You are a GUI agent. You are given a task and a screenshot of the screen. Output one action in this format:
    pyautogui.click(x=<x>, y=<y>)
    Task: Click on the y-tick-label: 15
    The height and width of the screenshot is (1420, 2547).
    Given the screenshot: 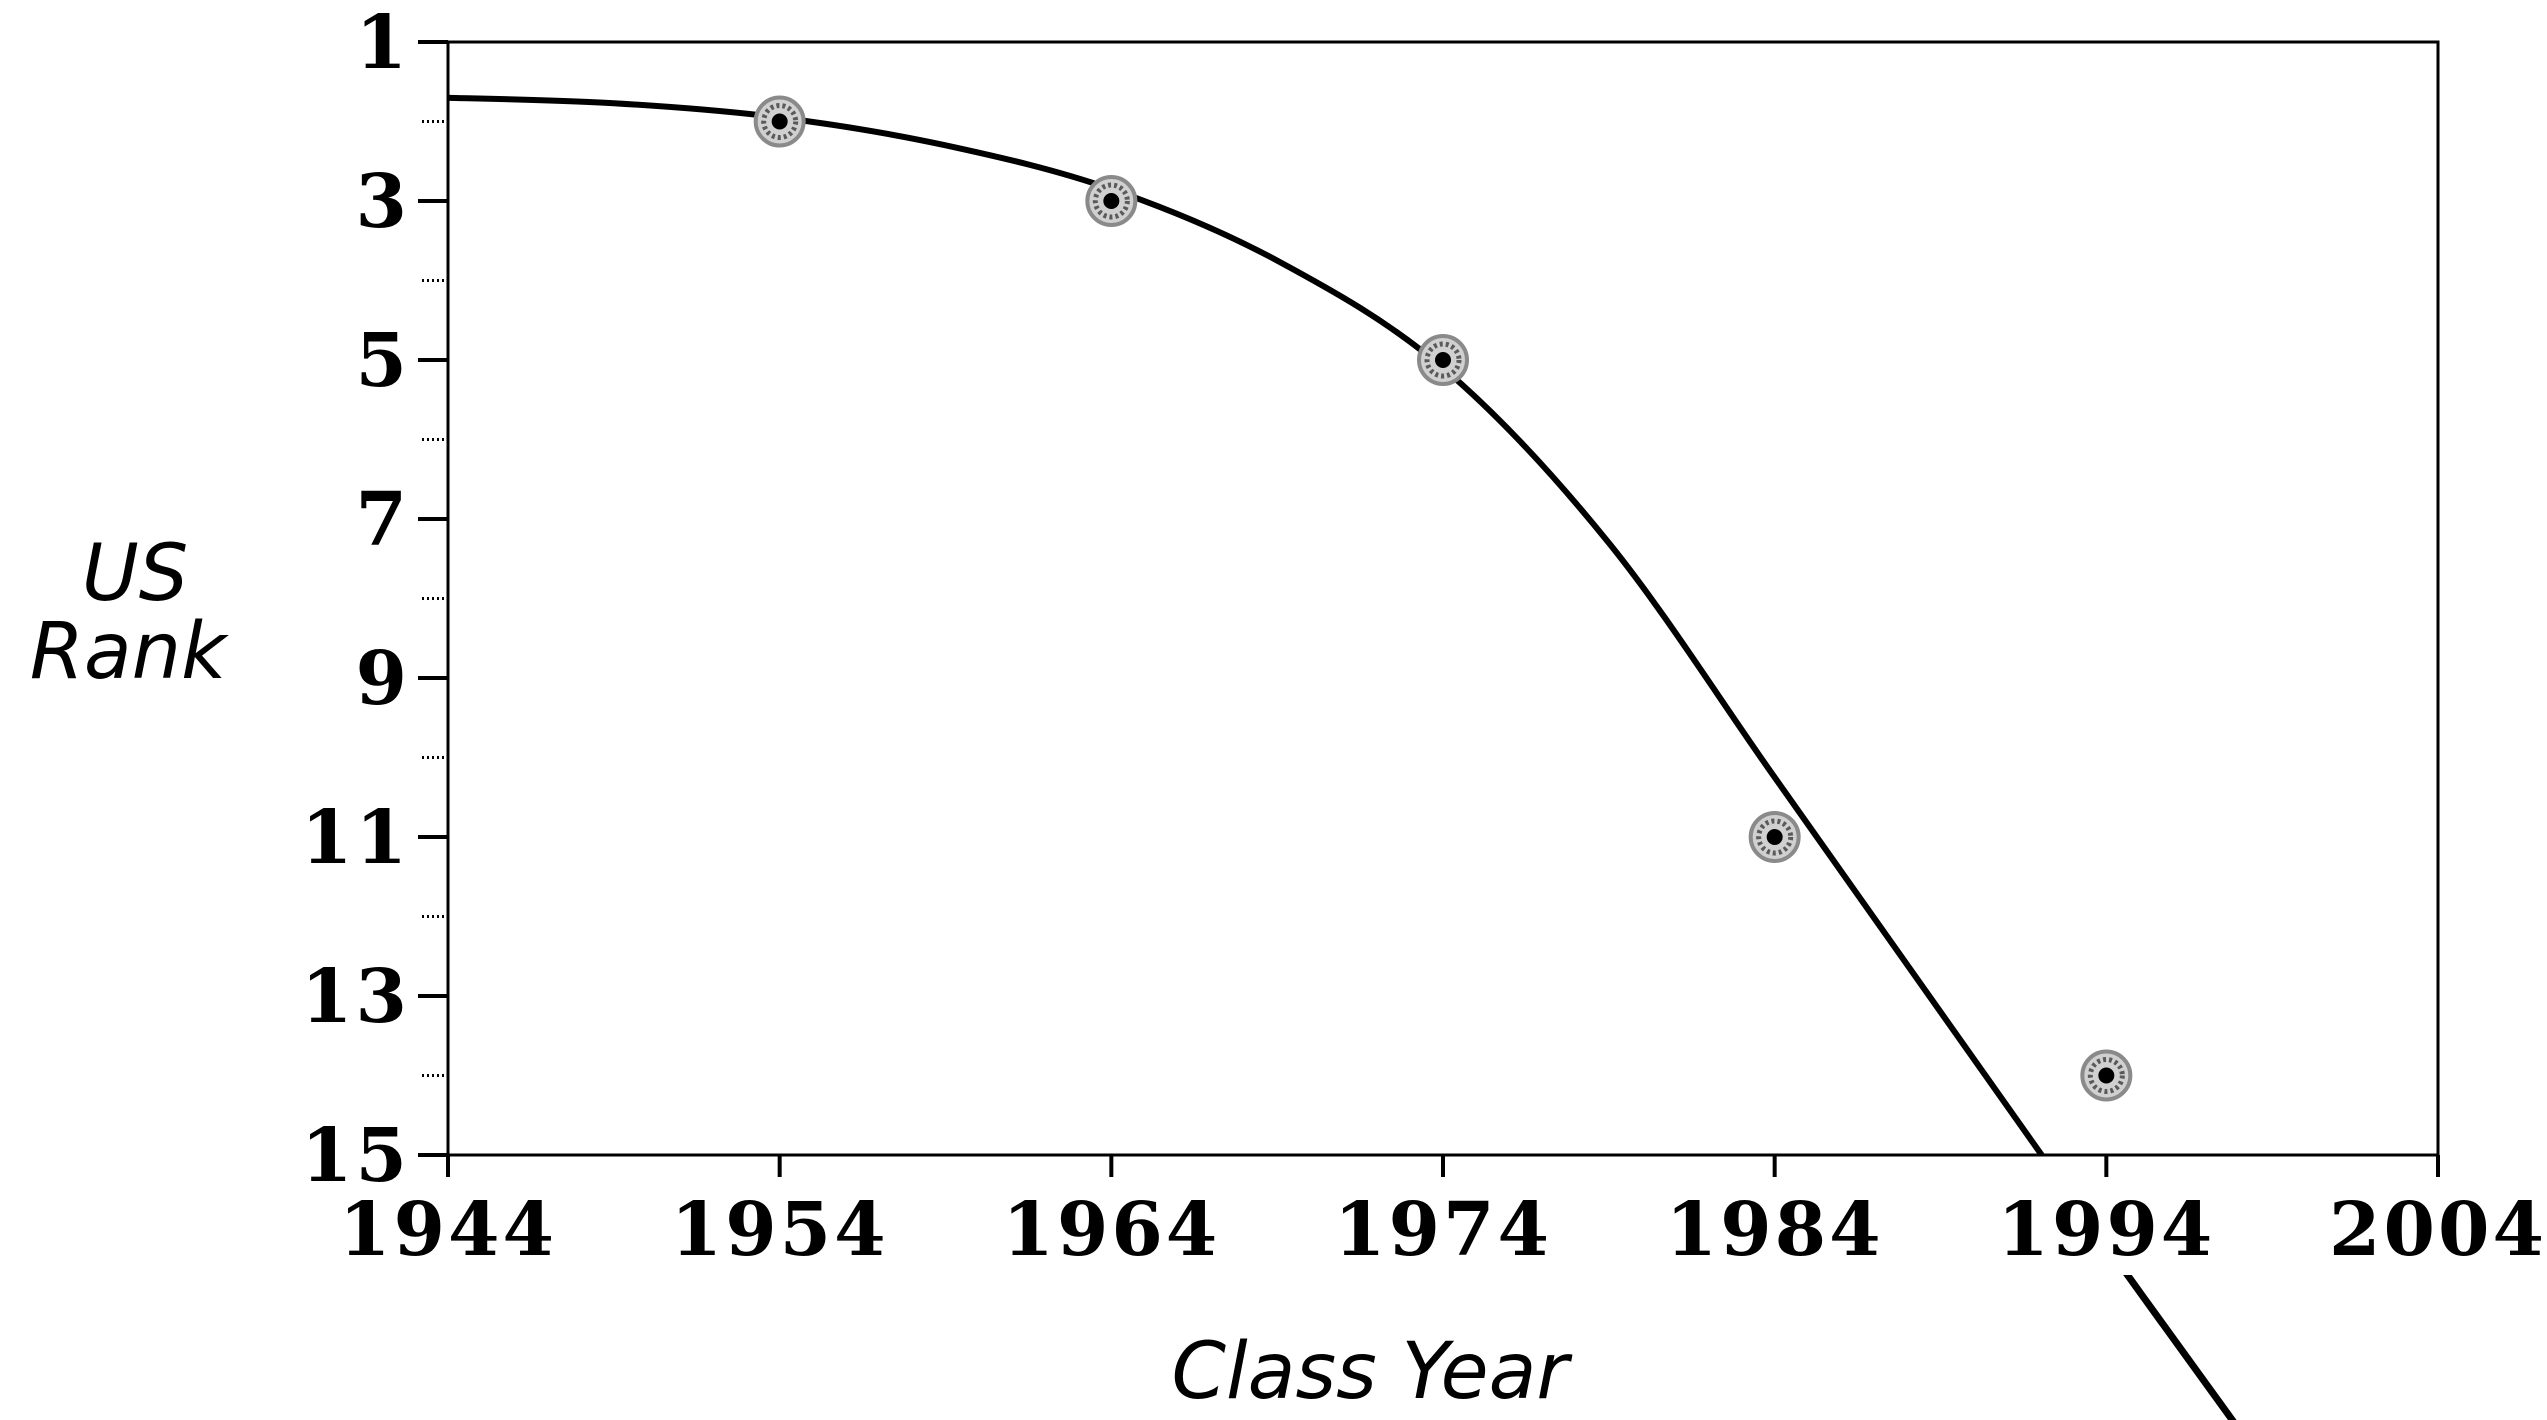 What is the action you would take?
    pyautogui.click(x=355, y=1156)
    